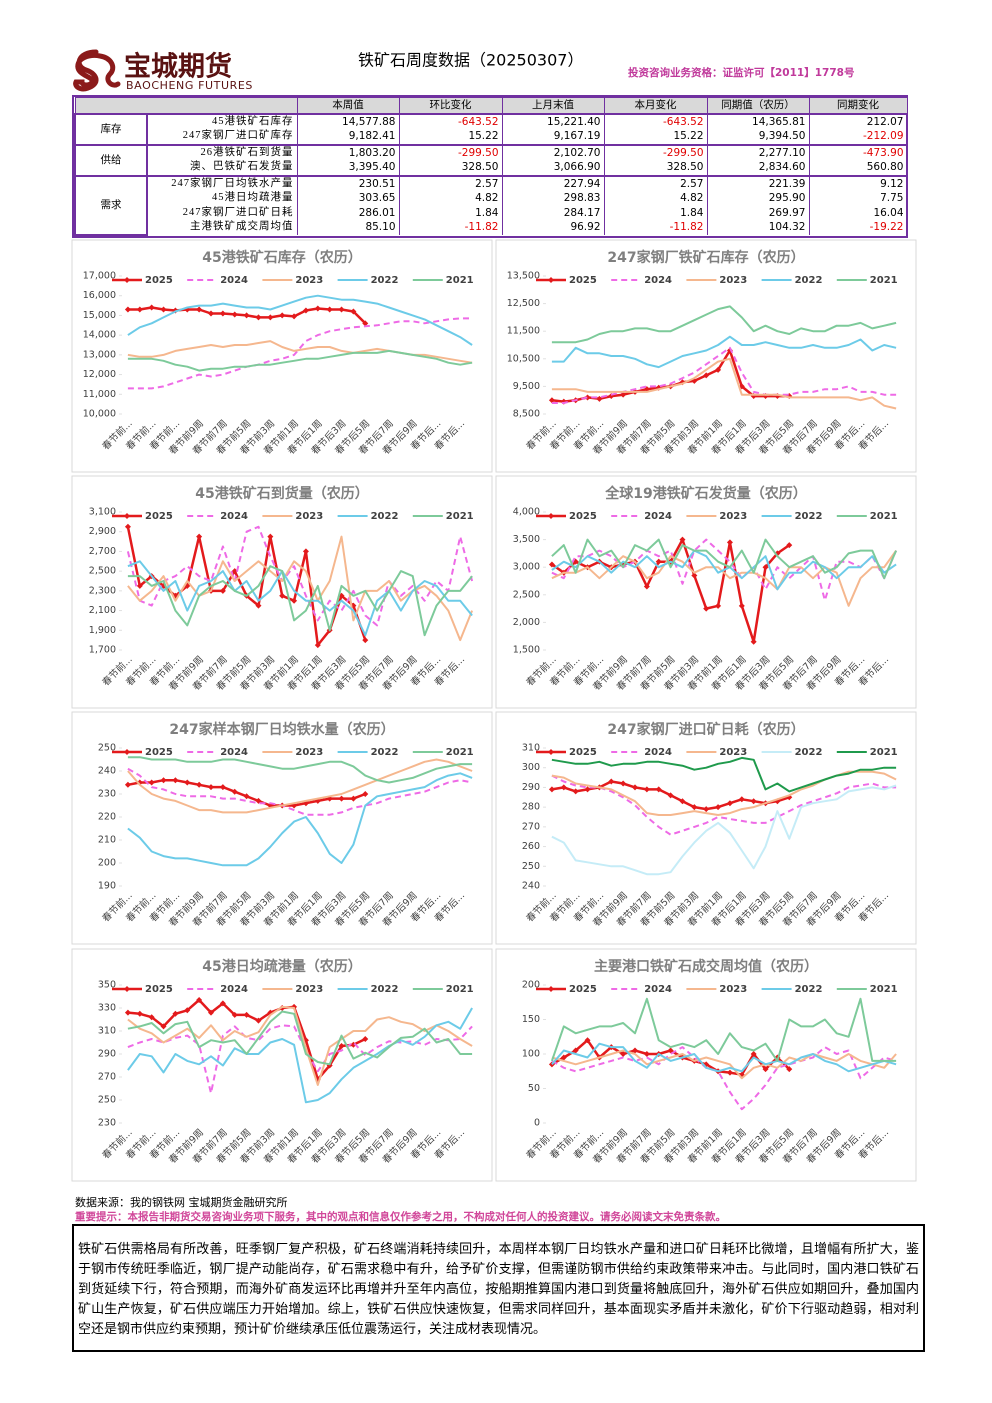 This screenshot has width=992, height=1403. Describe the element at coordinates (531, 1019) in the screenshot. I see `y-tick-label: 150` at that location.